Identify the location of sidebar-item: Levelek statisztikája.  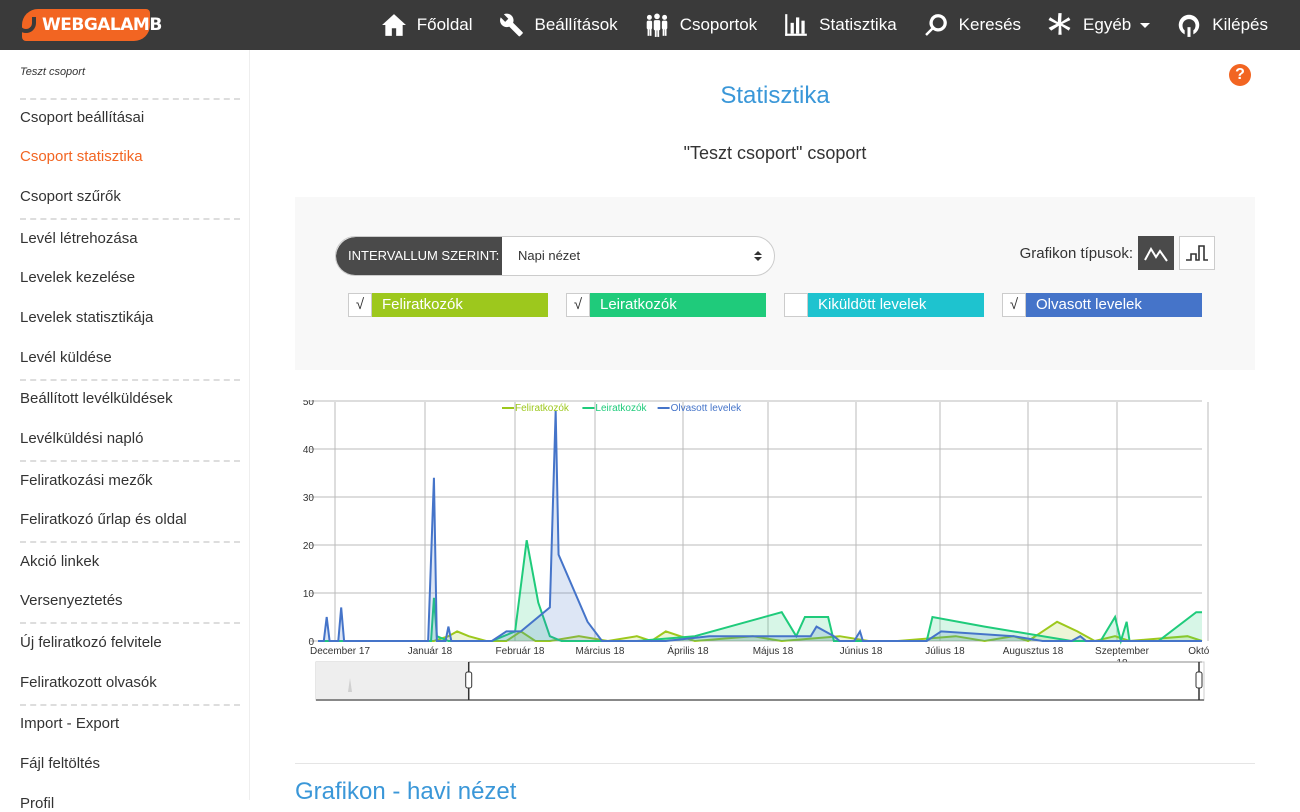
(87, 317).